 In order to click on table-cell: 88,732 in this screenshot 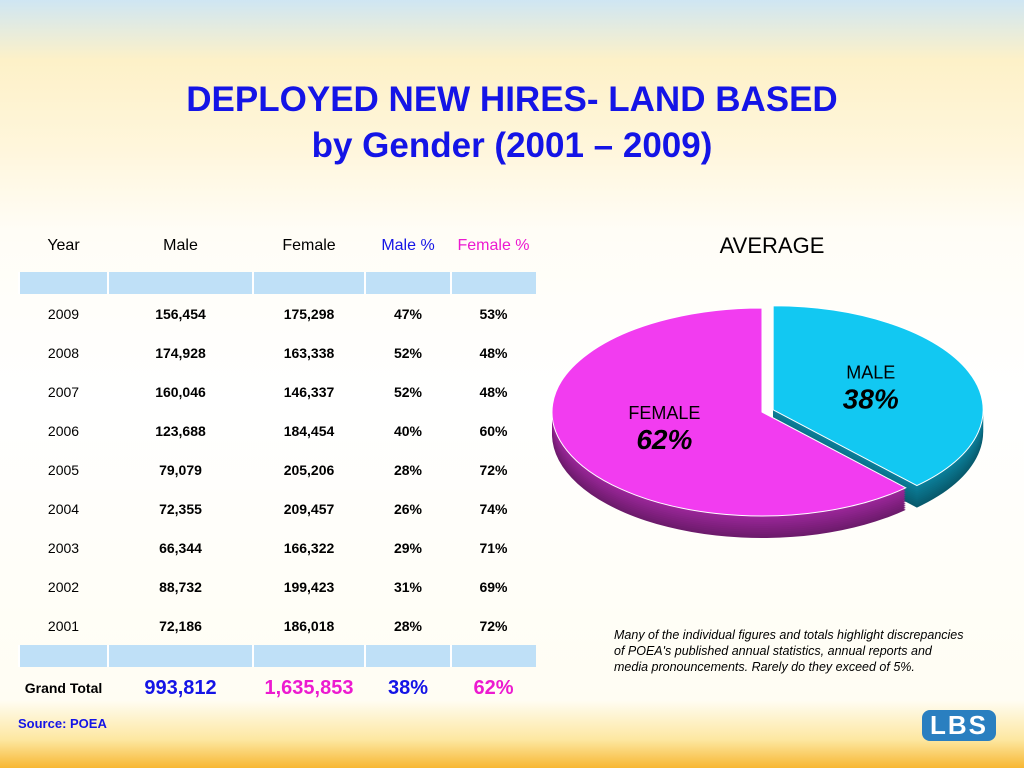, I will do `click(180, 586)`.